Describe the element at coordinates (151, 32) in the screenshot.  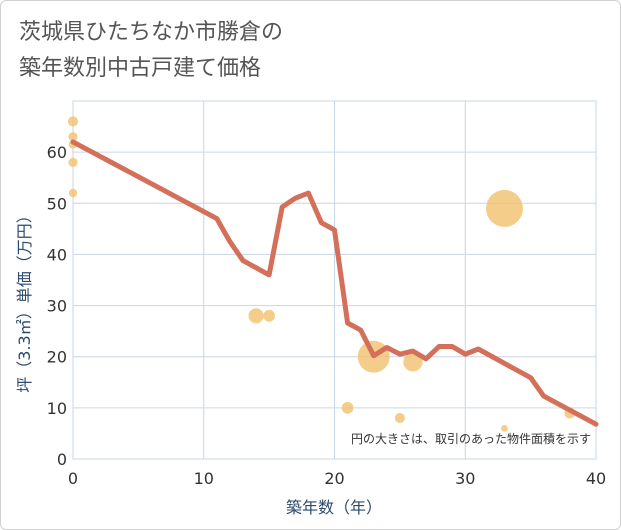
I see `chart-title-line-1: 茨城県ひたちなか市勝倉の` at that location.